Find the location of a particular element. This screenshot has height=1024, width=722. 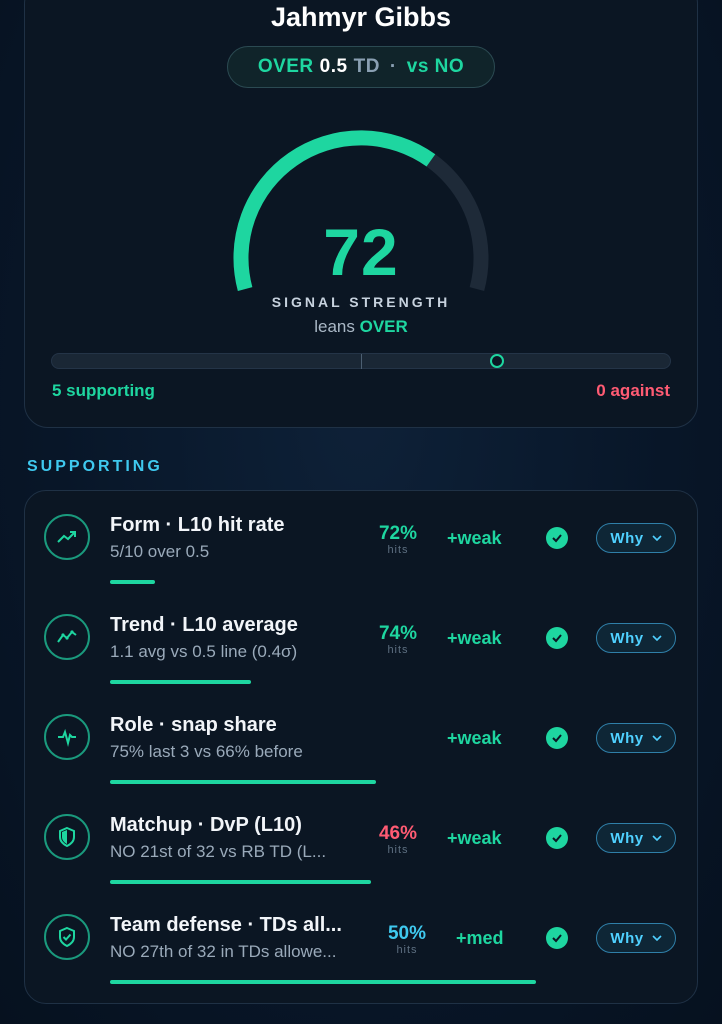

factor-title: Matchup · DvP (L10) is located at coordinates (206, 825).